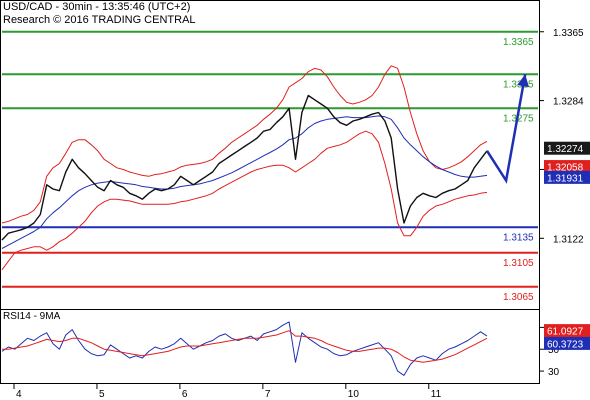 This screenshot has height=400, width=590. I want to click on rsi-badge-1: 60.3723, so click(565, 344).